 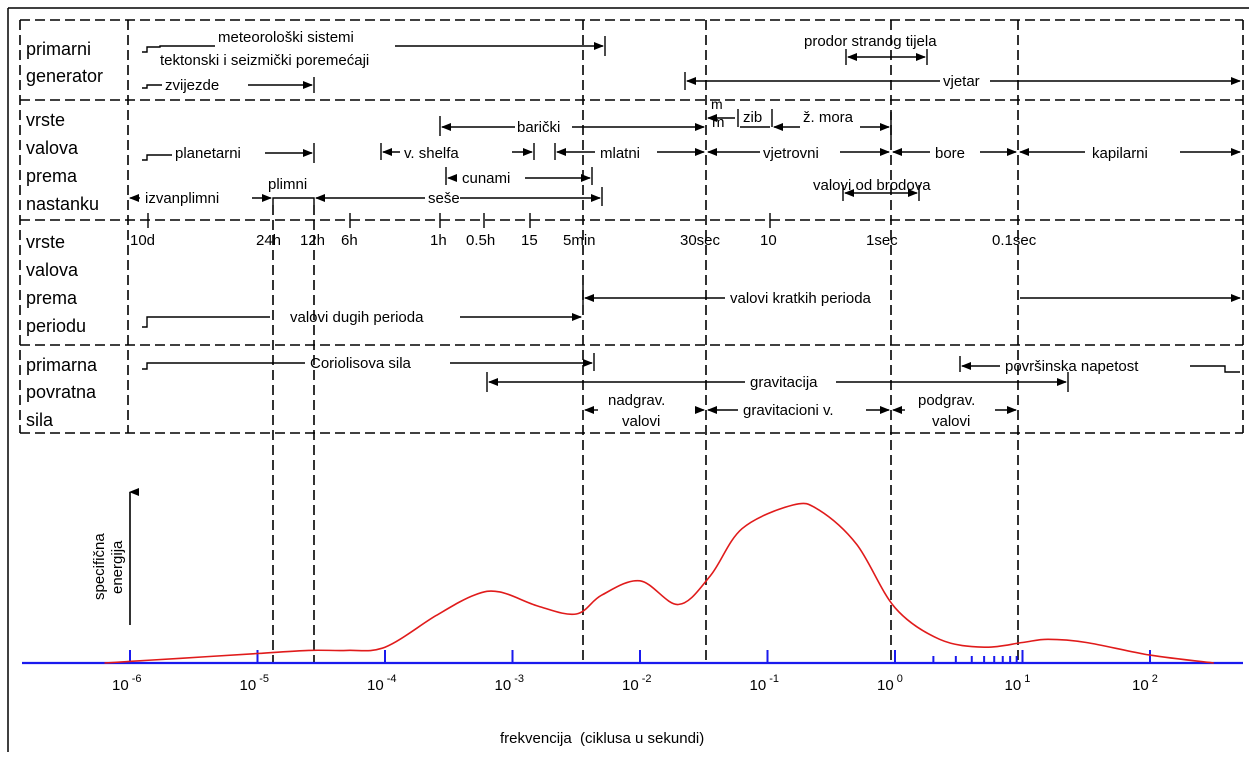 I want to click on label-m-top: m, so click(x=717, y=104).